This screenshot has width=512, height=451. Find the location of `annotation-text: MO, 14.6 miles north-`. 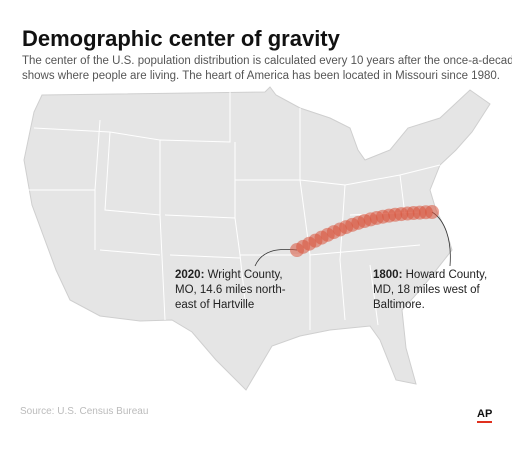

annotation-text: MO, 14.6 miles north- is located at coordinates (230, 290).